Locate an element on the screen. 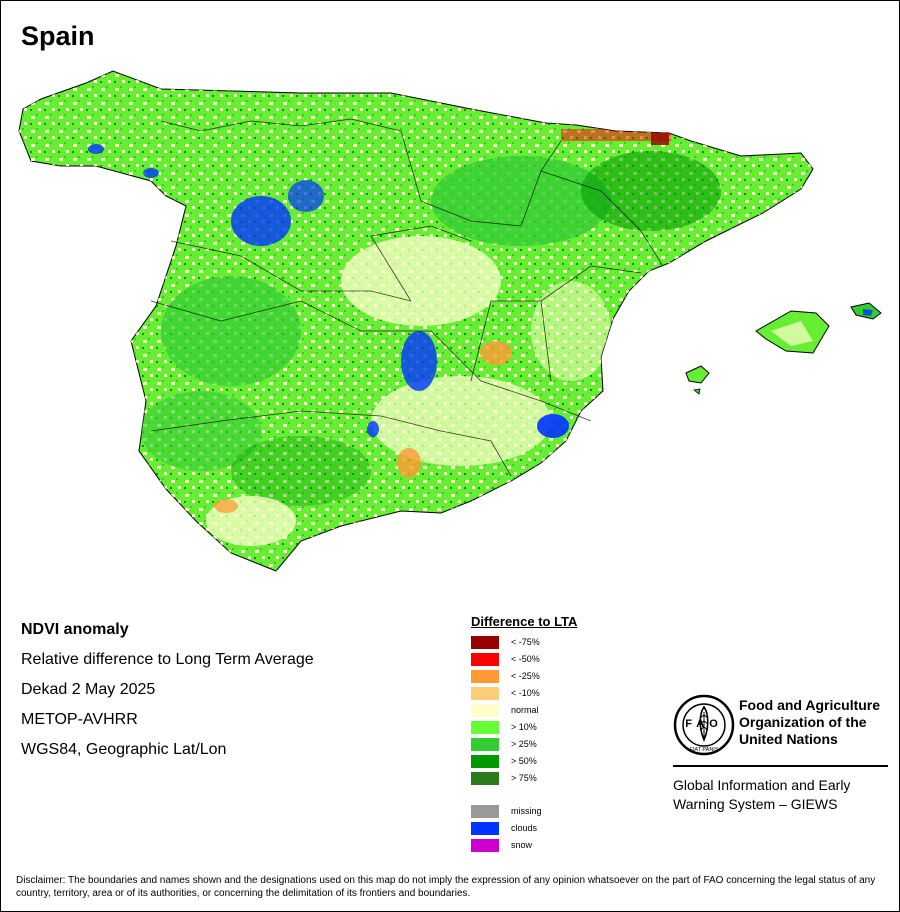 The image size is (900, 912). fao-logo-letters: FAO is located at coordinates (704, 724).